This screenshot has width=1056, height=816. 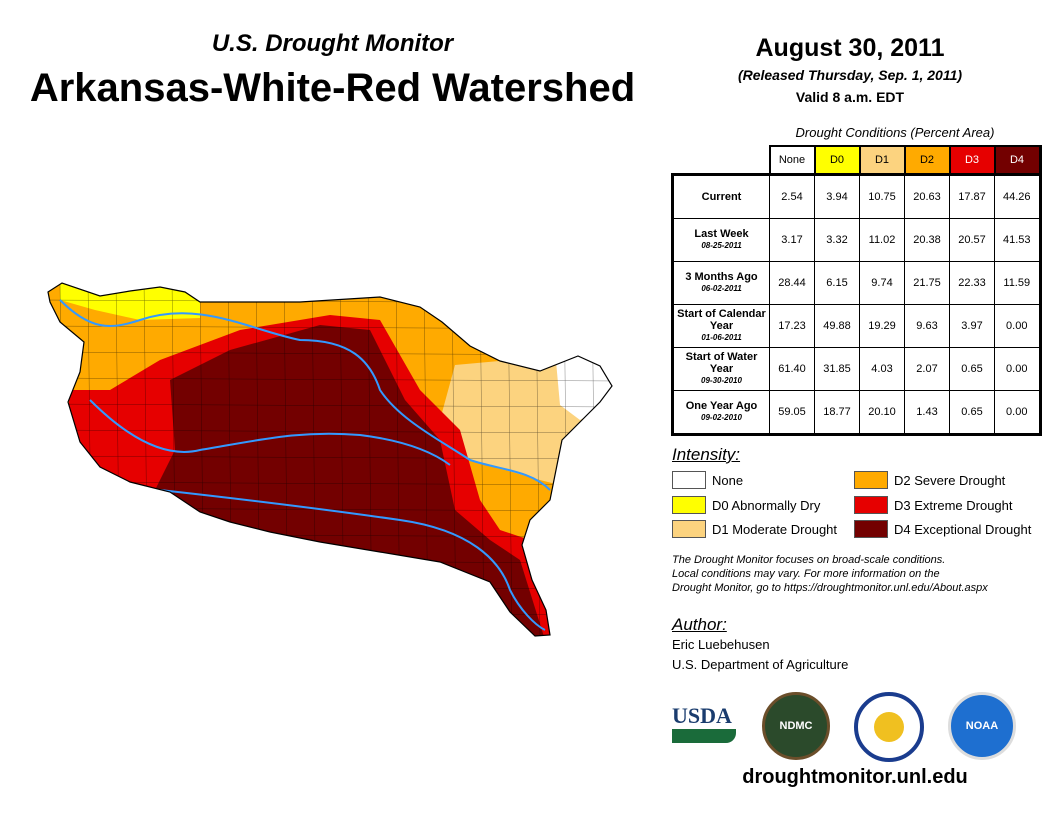 What do you see at coordinates (855, 777) in the screenshot?
I see `website-url: droughtmonitor.unl.edu` at bounding box center [855, 777].